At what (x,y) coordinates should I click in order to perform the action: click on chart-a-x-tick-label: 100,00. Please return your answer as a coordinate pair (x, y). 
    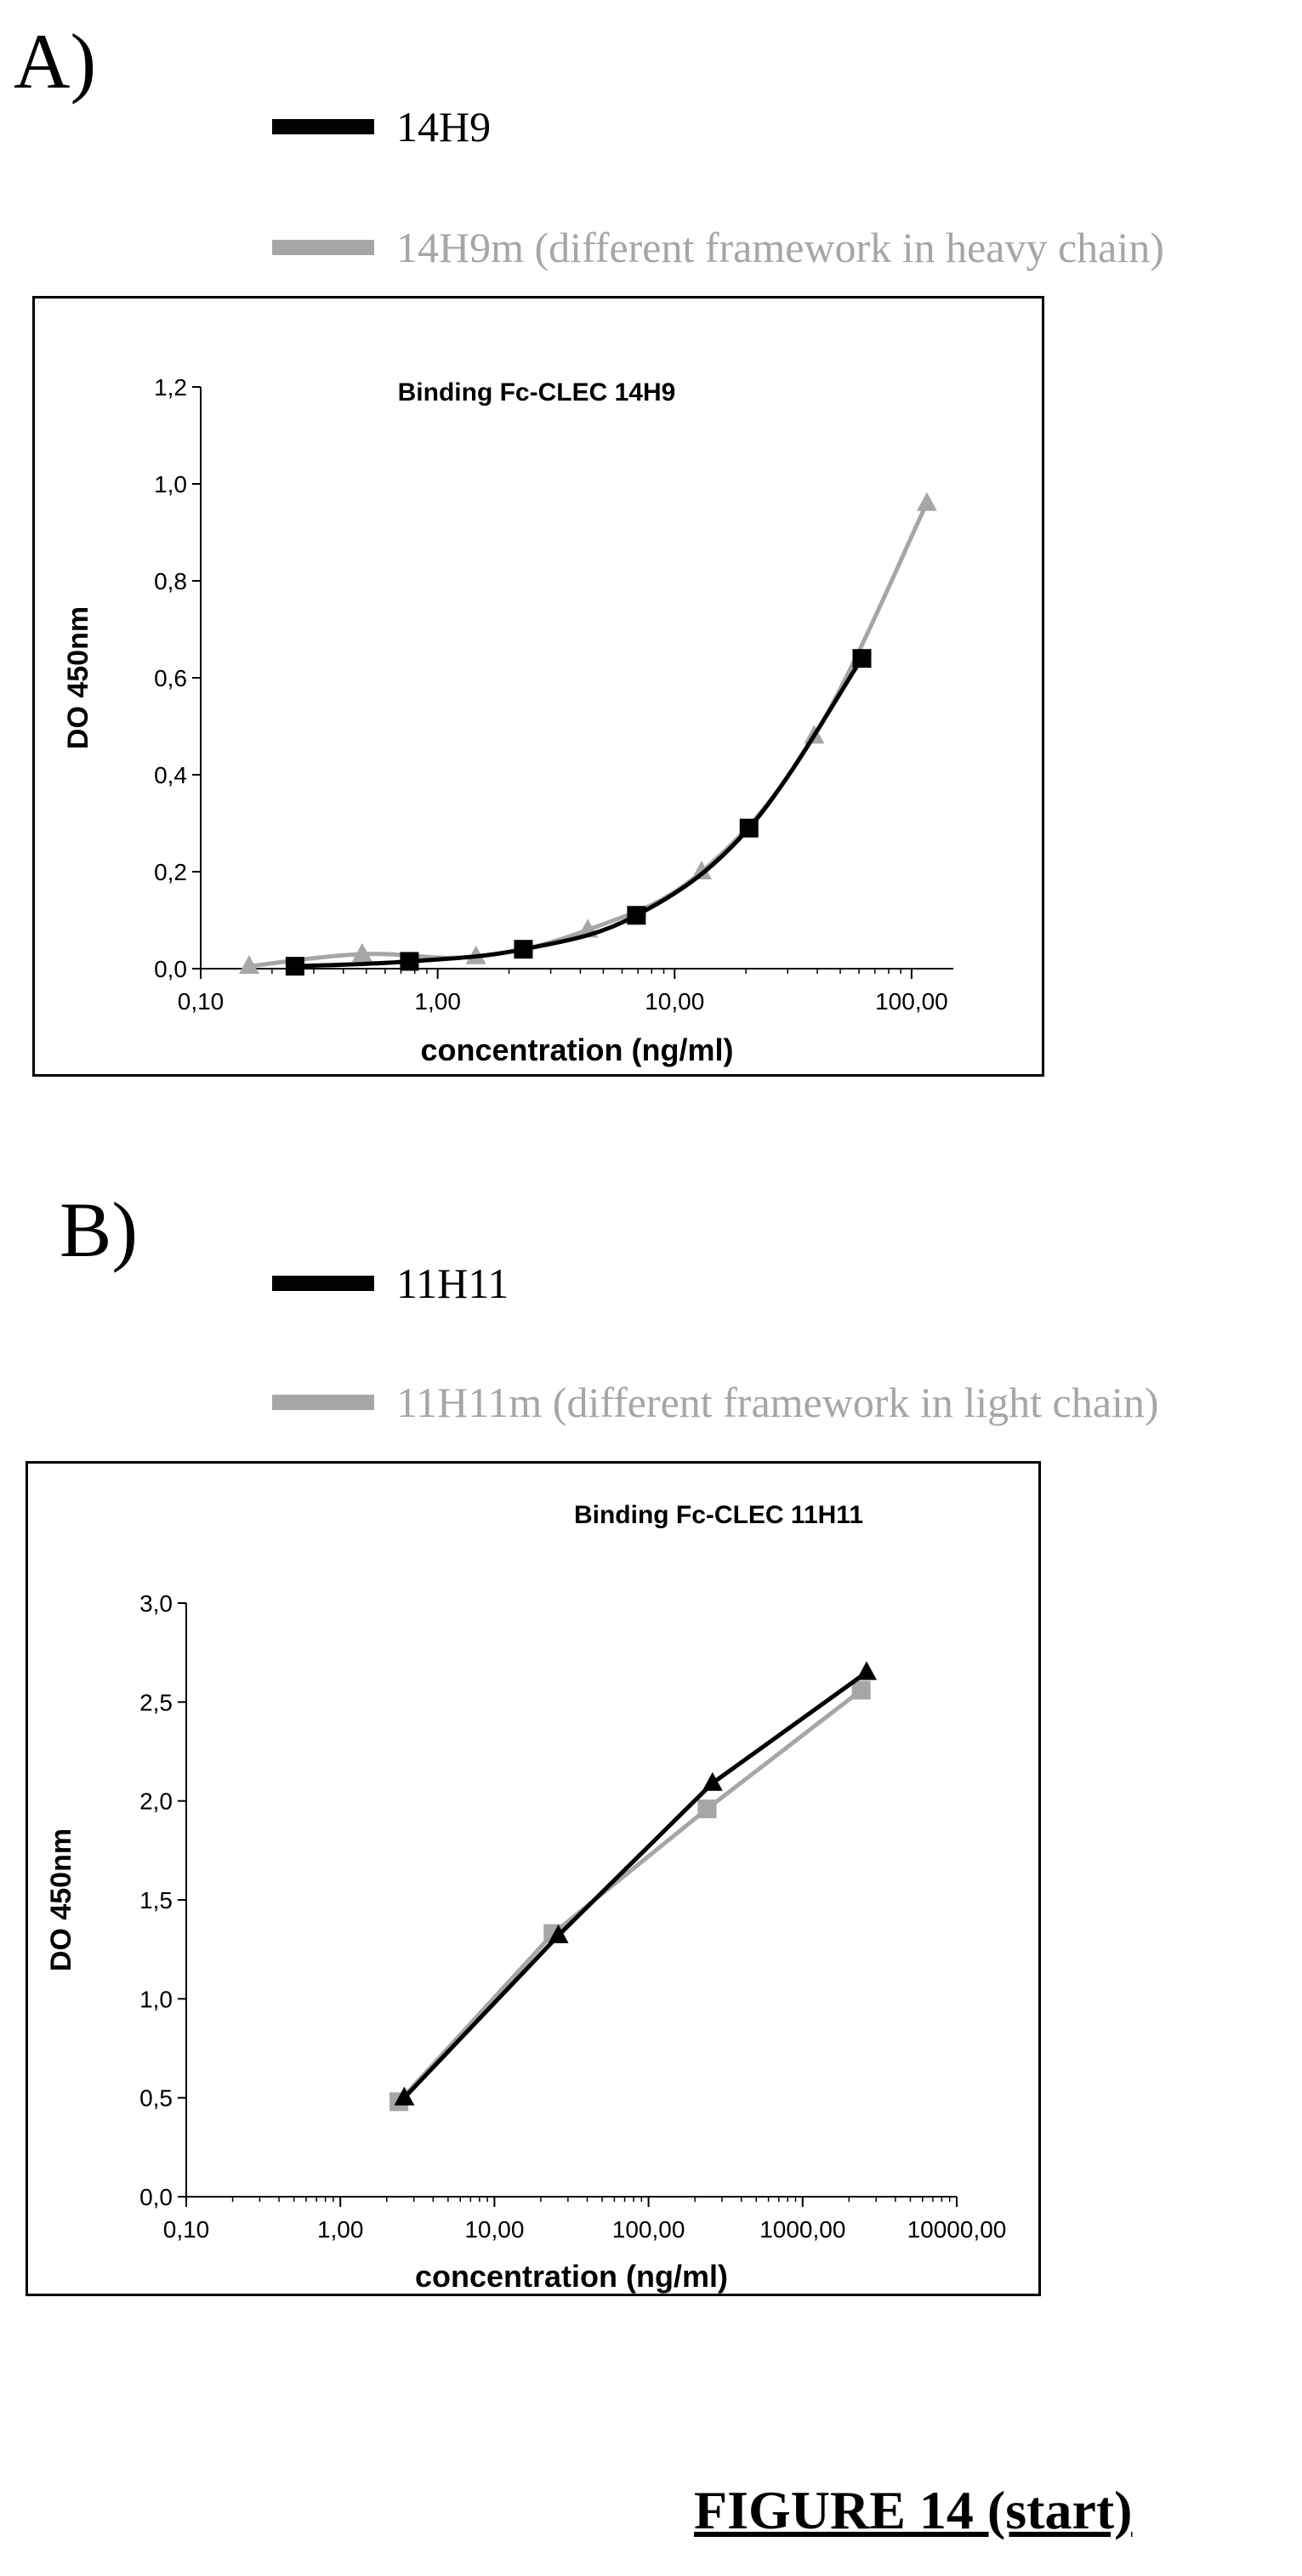
    Looking at the image, I should click on (911, 1001).